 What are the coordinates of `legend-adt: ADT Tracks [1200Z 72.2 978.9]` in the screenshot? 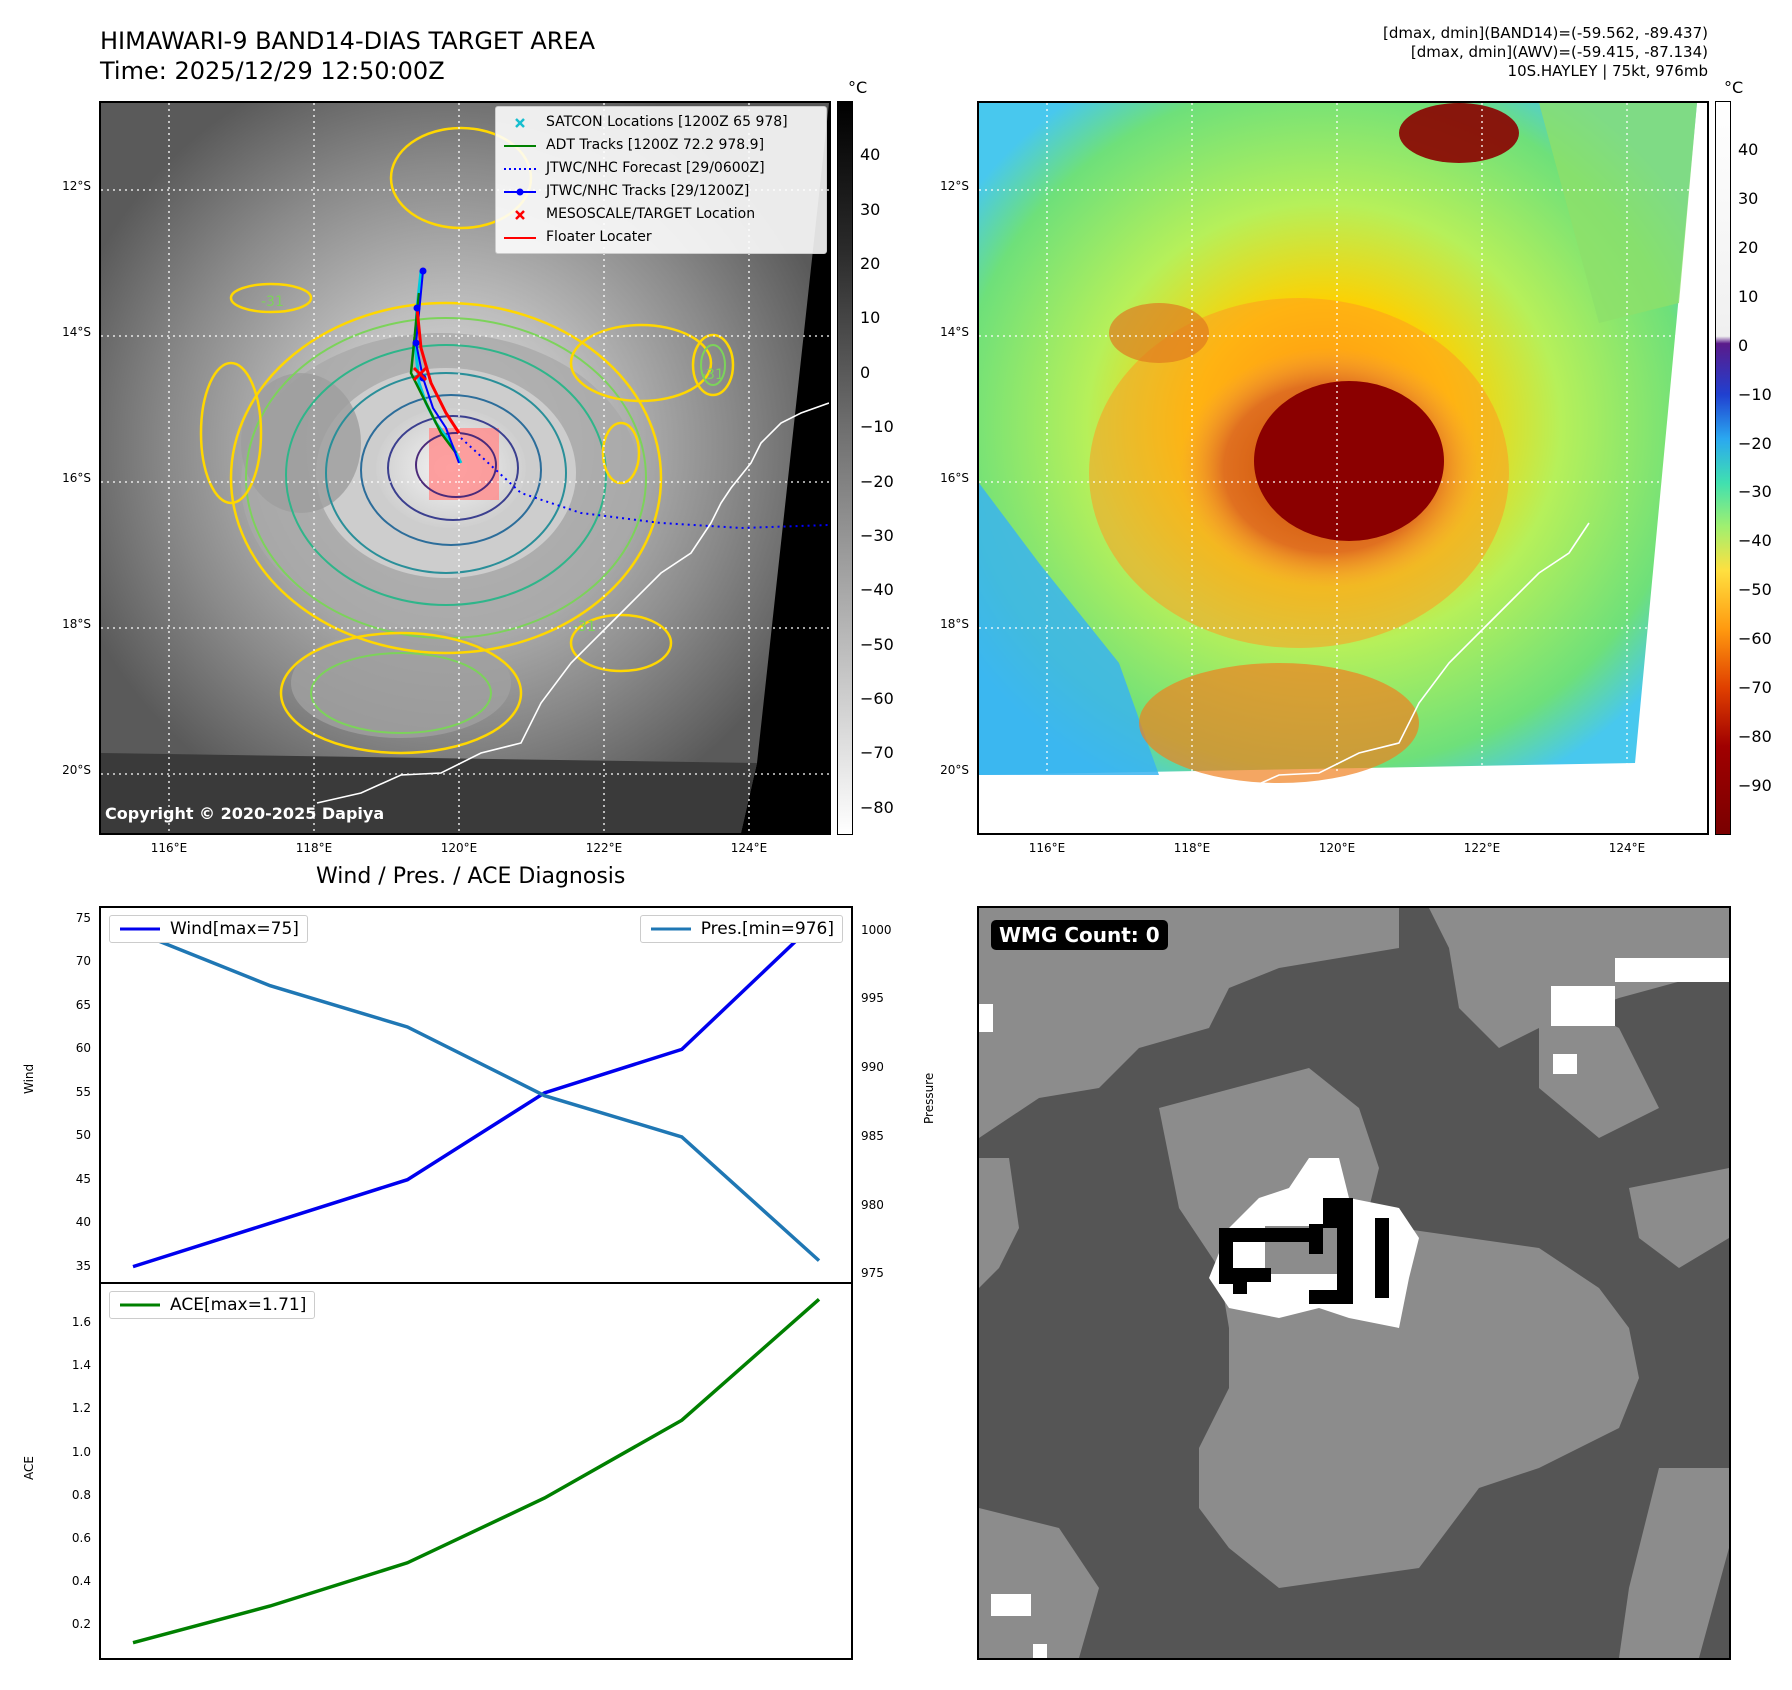 It's located at (661, 145).